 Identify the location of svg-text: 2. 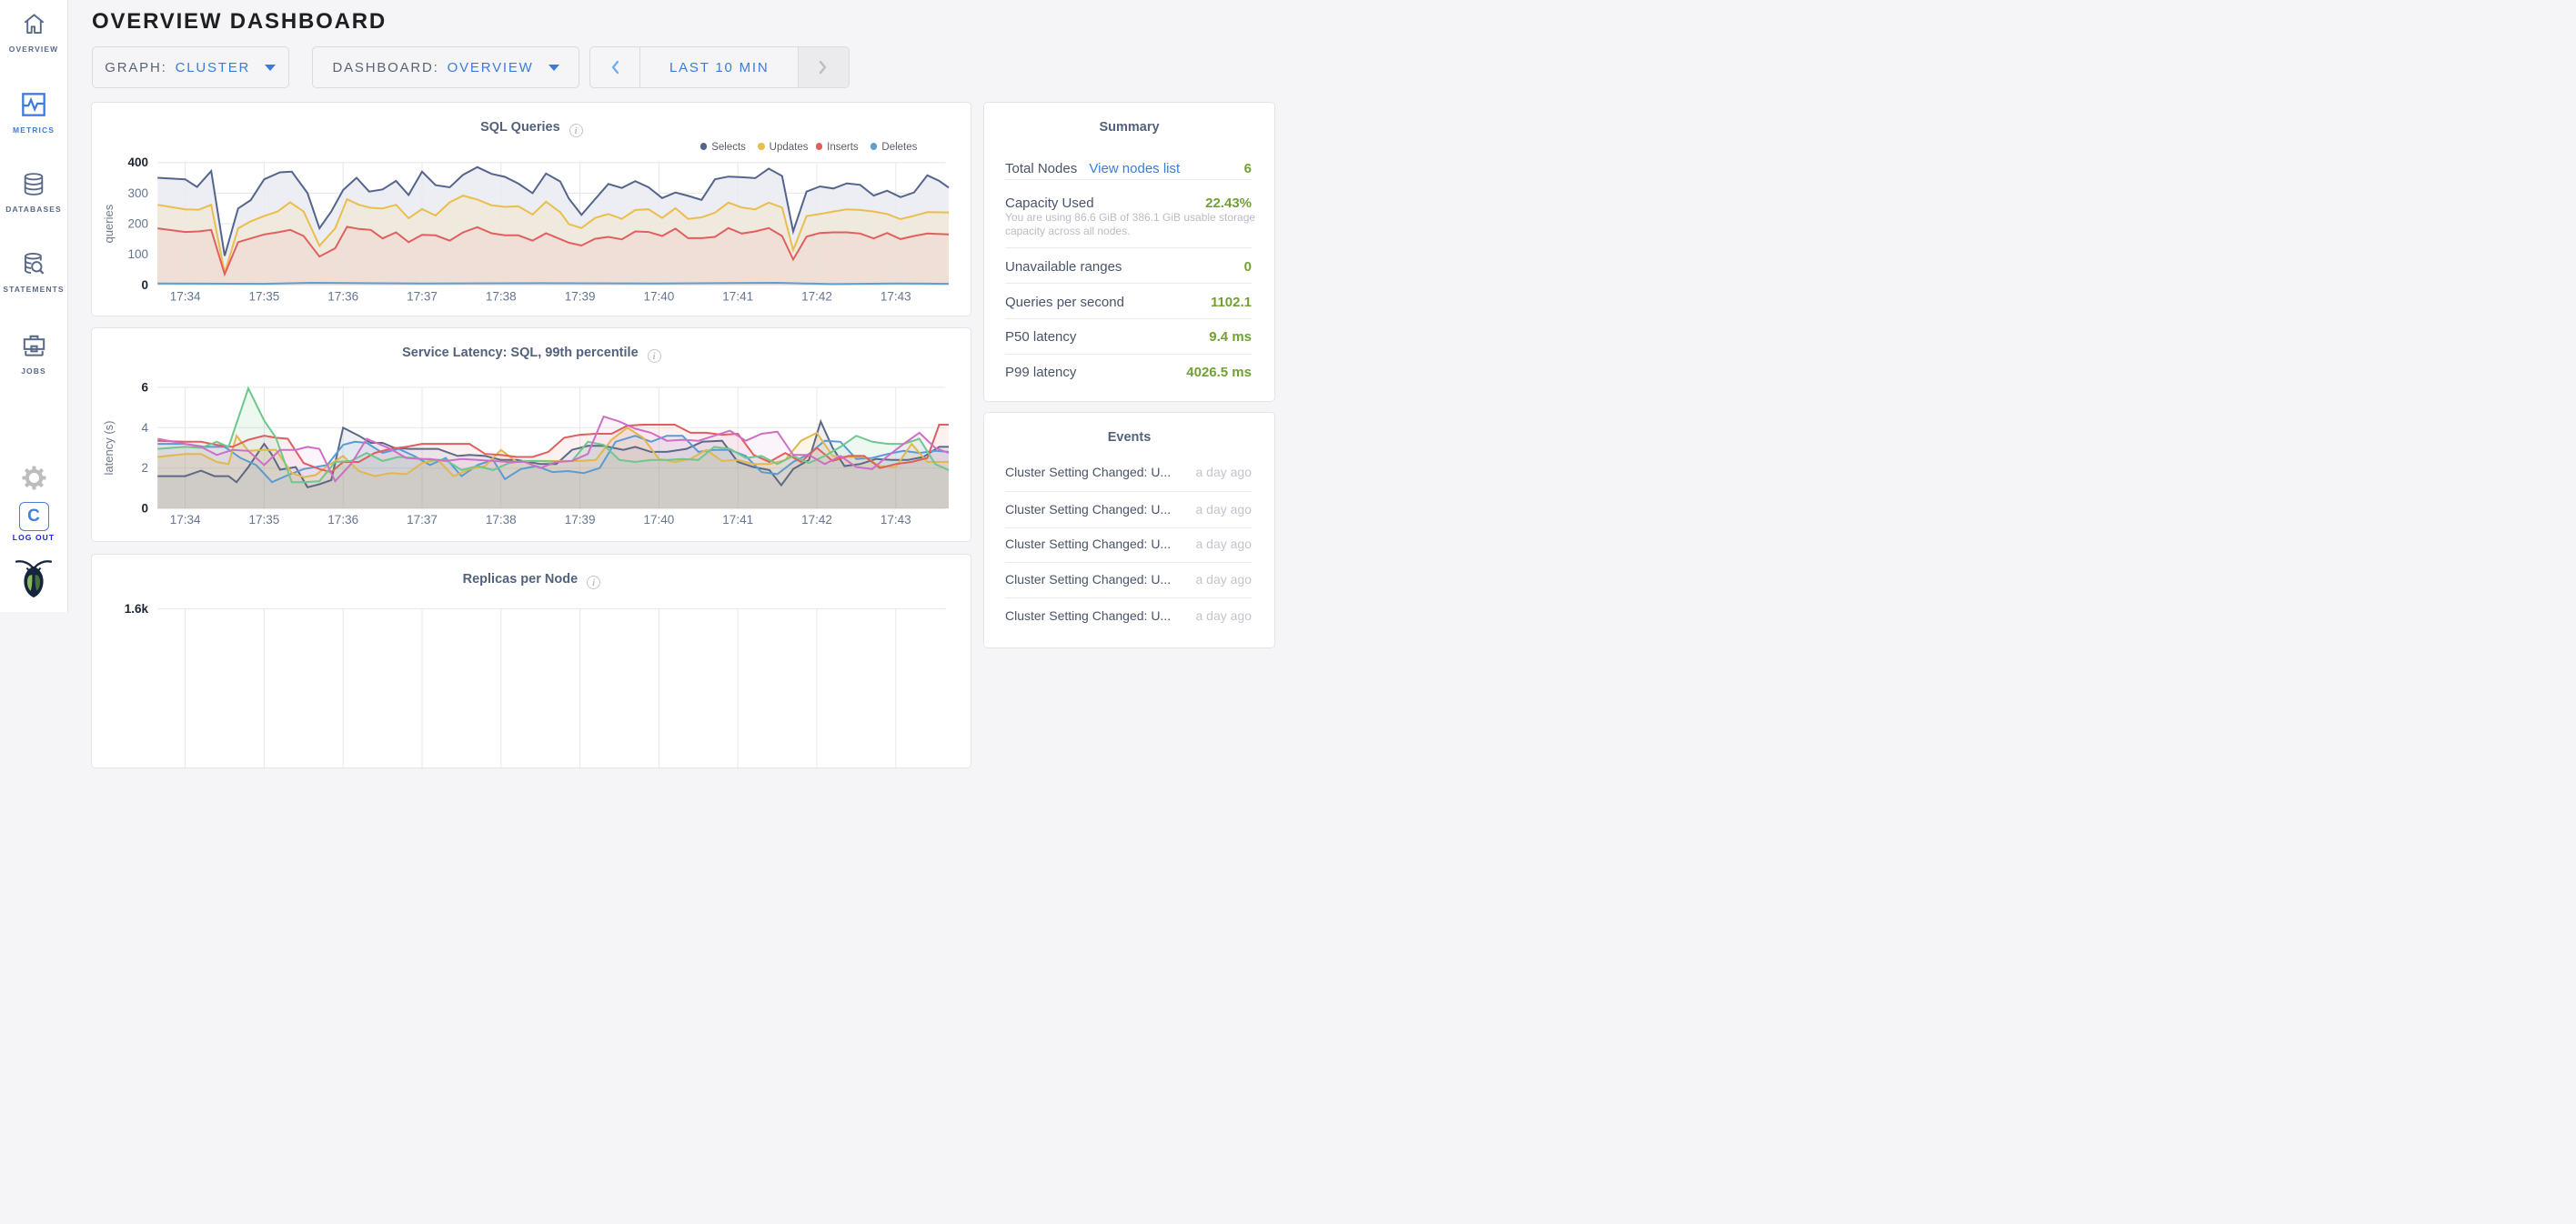
(145, 469).